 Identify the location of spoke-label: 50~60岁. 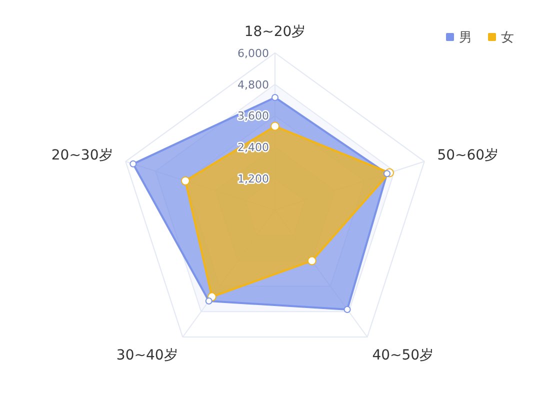
(468, 156).